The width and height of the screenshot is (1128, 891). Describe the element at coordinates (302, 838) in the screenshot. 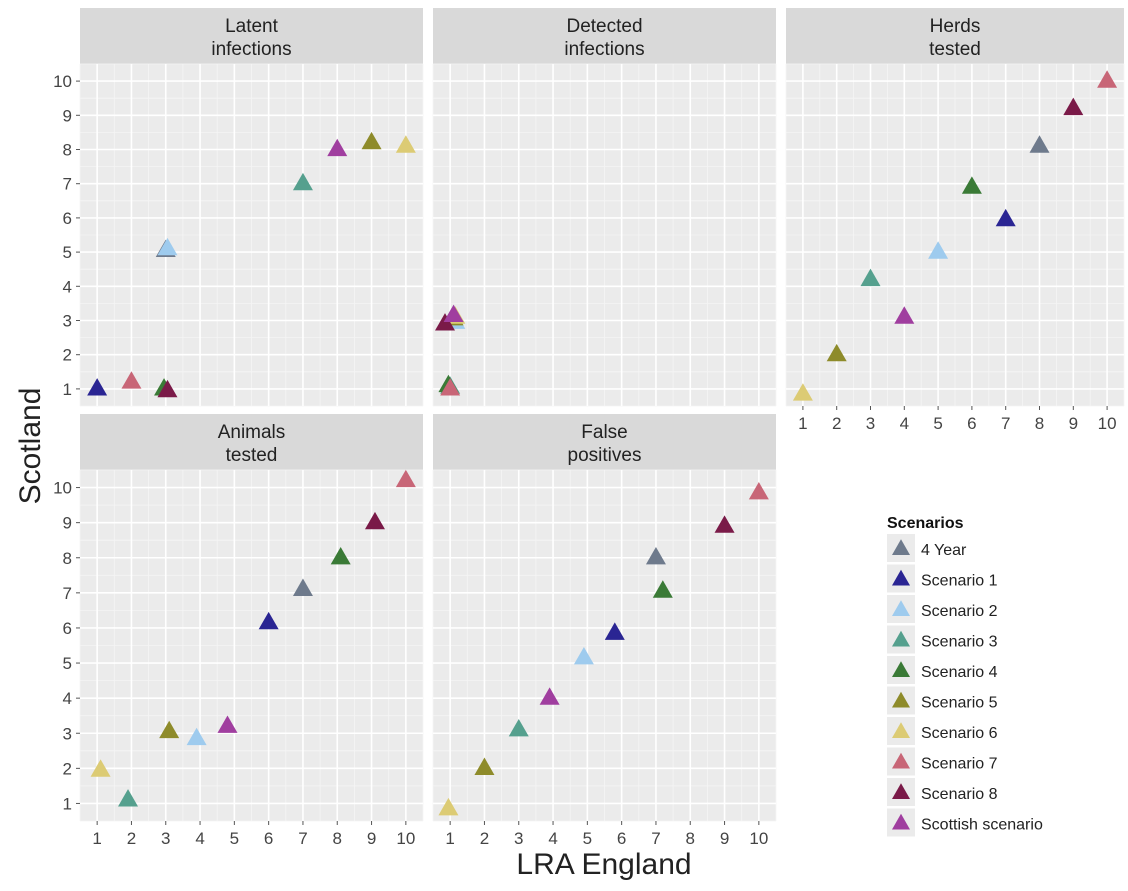

I see `x-tick-label: 7` at that location.